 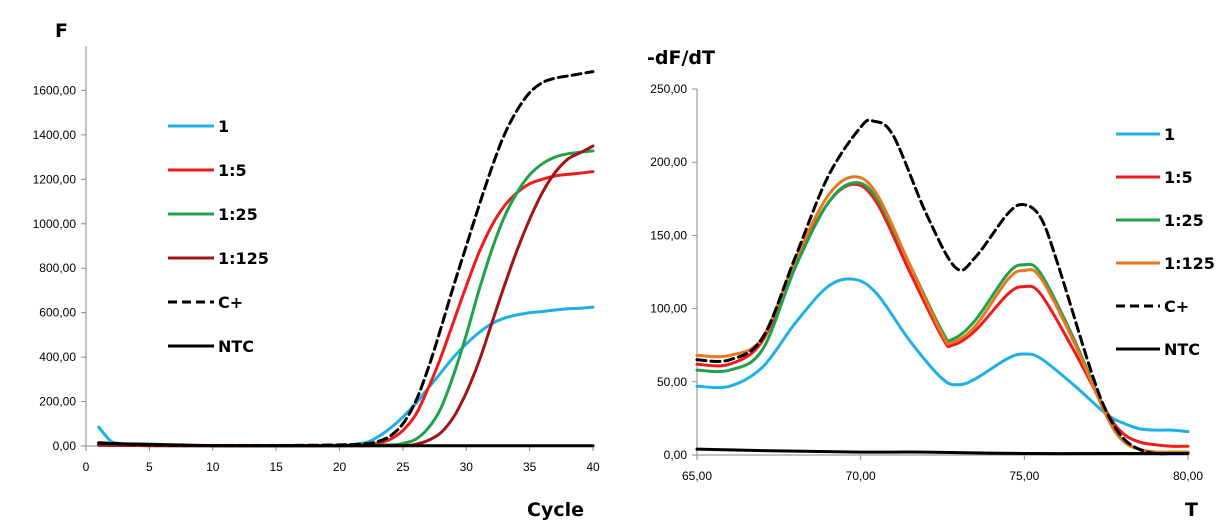 What do you see at coordinates (1188, 476) in the screenshot?
I see `x-tick-label: 80,00` at bounding box center [1188, 476].